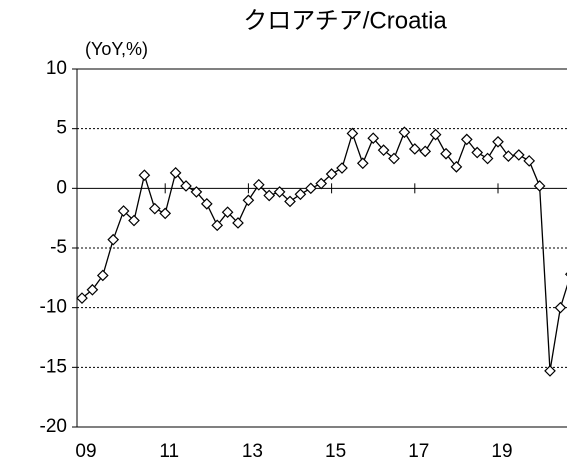 This screenshot has height=468, width=567. I want to click on y-tick-label: -10, so click(53, 307).